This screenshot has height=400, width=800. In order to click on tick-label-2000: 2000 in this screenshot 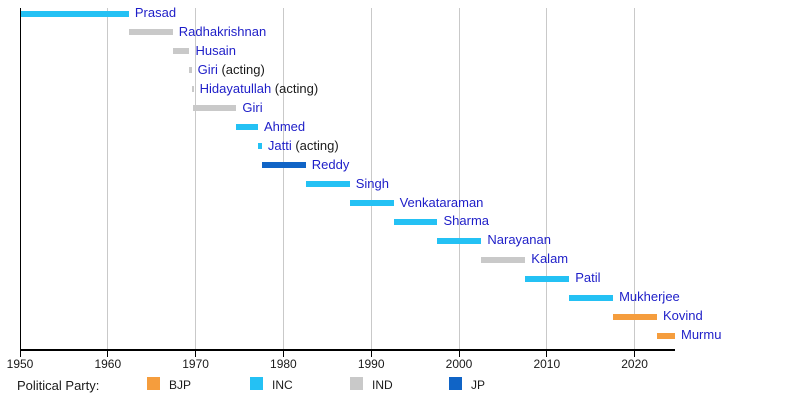, I will do `click(459, 364)`.